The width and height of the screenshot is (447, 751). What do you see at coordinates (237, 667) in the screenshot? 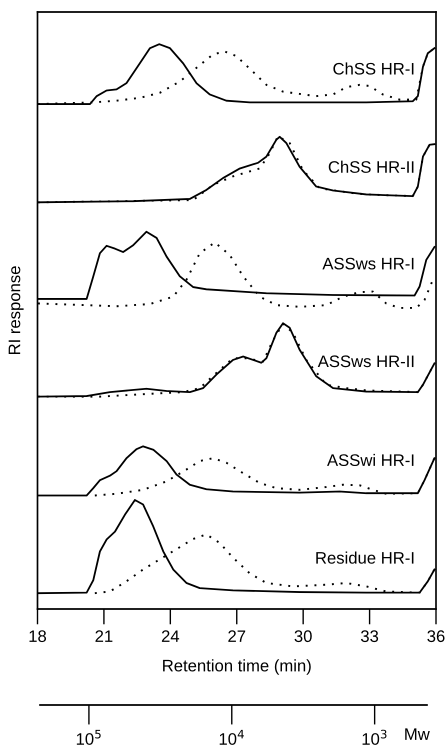
I see `x-axis-title: Retention time (min)` at bounding box center [237, 667].